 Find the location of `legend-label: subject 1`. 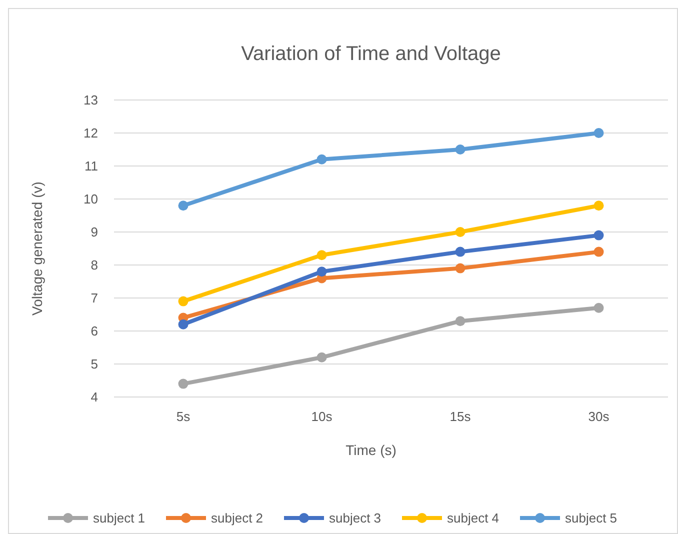

legend-label: subject 1 is located at coordinates (119, 518).